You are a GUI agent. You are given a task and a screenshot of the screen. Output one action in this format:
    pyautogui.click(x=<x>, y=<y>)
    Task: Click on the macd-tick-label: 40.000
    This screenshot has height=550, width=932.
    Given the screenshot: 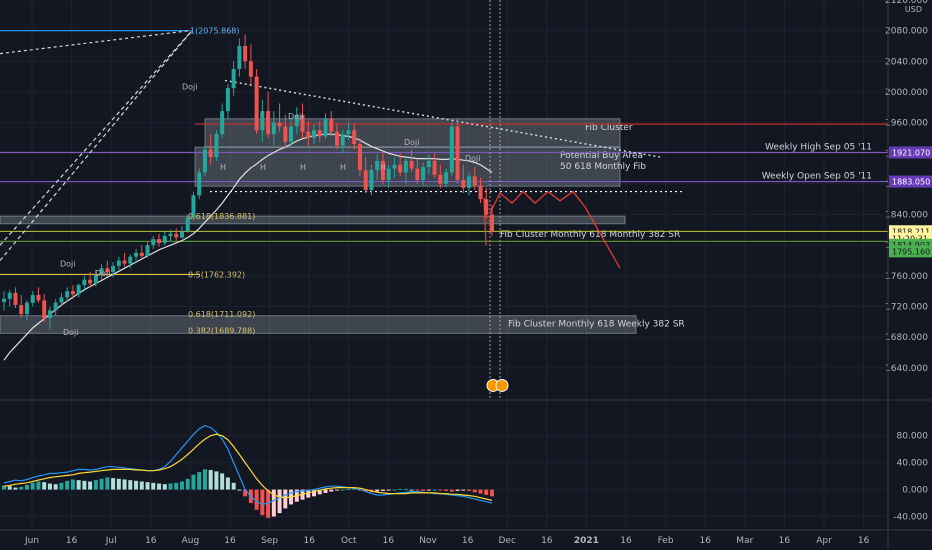 What is the action you would take?
    pyautogui.click(x=913, y=464)
    